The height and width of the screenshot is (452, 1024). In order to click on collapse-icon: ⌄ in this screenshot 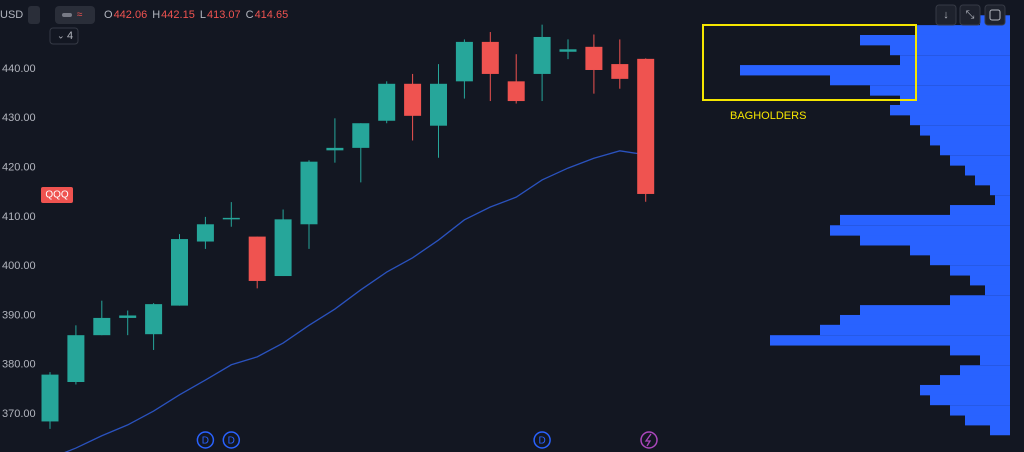, I will do `click(61, 35)`.